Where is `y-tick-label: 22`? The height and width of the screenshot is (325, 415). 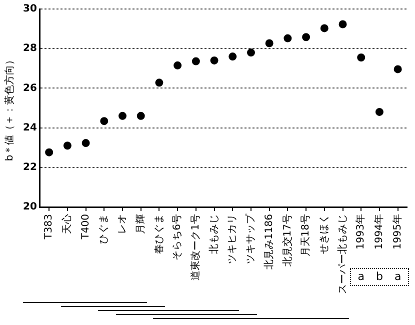 y-tick-label: 22 is located at coordinates (29, 167).